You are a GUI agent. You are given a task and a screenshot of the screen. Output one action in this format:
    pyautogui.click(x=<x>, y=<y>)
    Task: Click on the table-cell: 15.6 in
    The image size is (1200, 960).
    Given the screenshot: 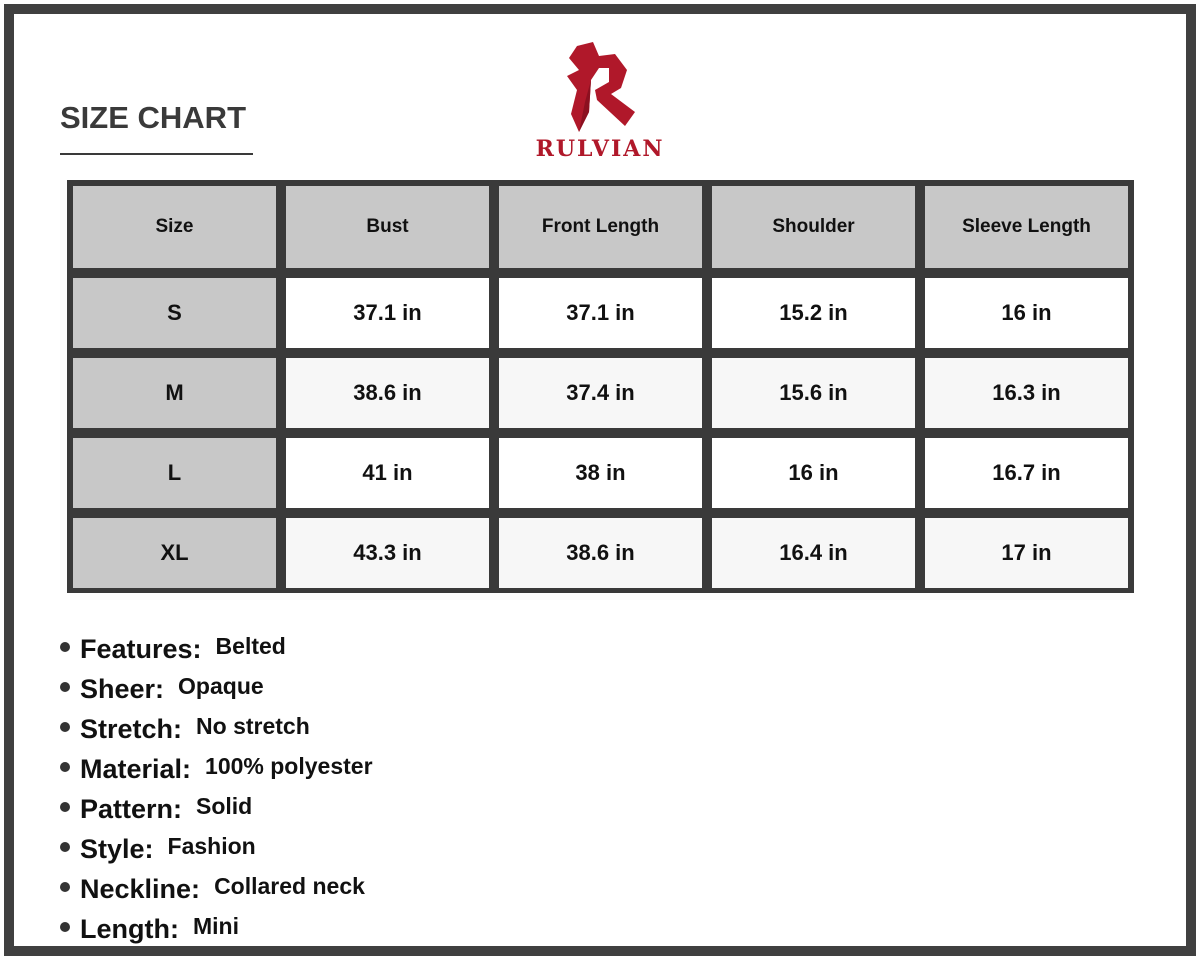 What is the action you would take?
    pyautogui.click(x=813, y=393)
    